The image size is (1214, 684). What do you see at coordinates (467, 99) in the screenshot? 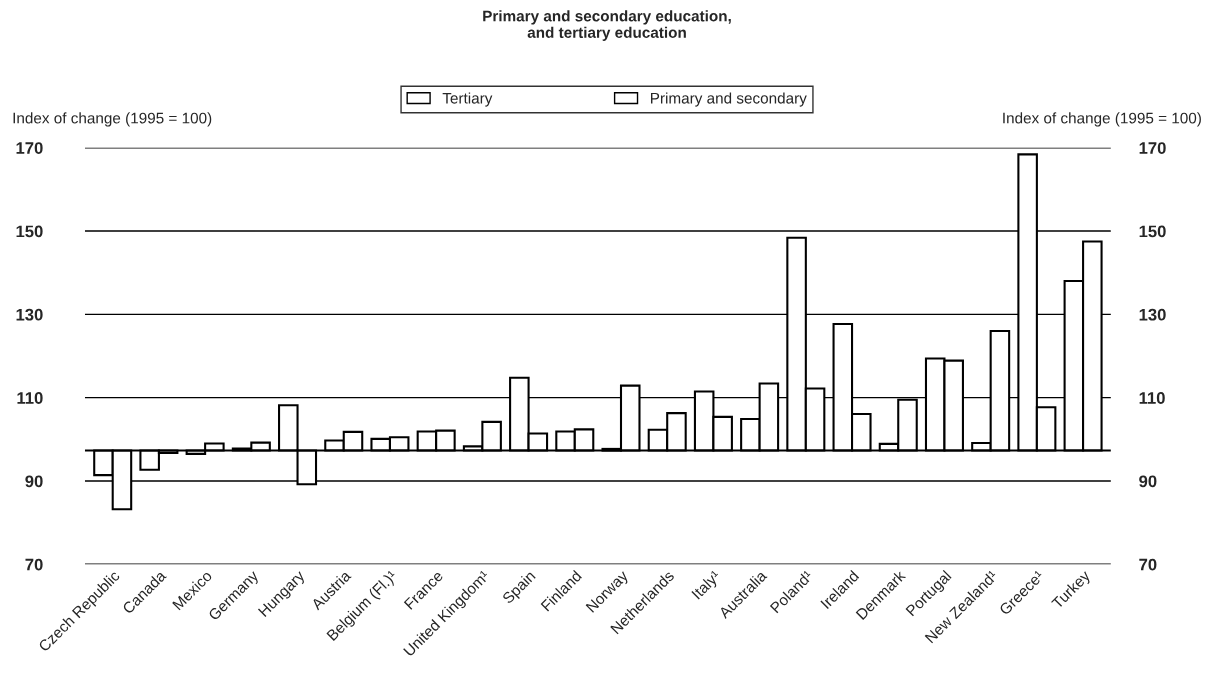
I see `legend-label: Tertiary` at bounding box center [467, 99].